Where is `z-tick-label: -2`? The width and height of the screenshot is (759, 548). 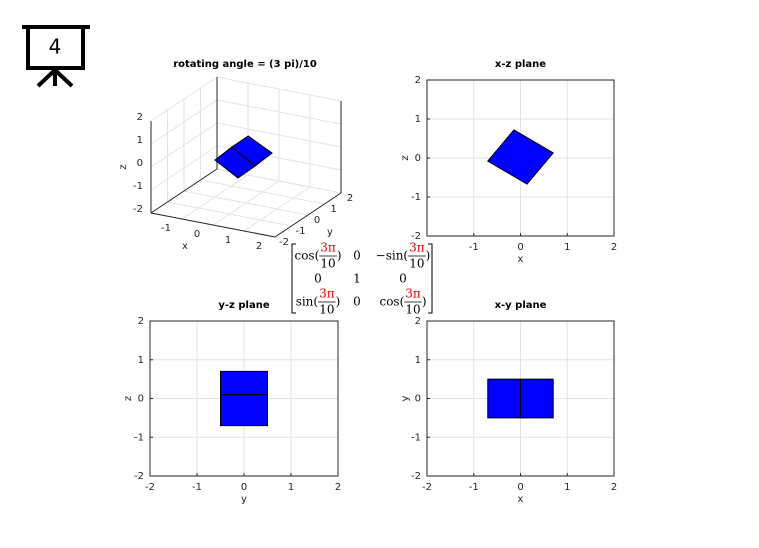 z-tick-label: -2 is located at coordinates (138, 209).